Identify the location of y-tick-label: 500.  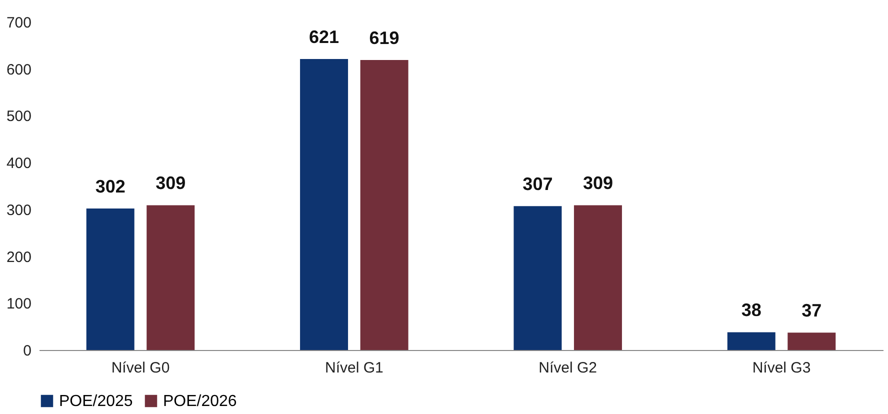
(19, 117).